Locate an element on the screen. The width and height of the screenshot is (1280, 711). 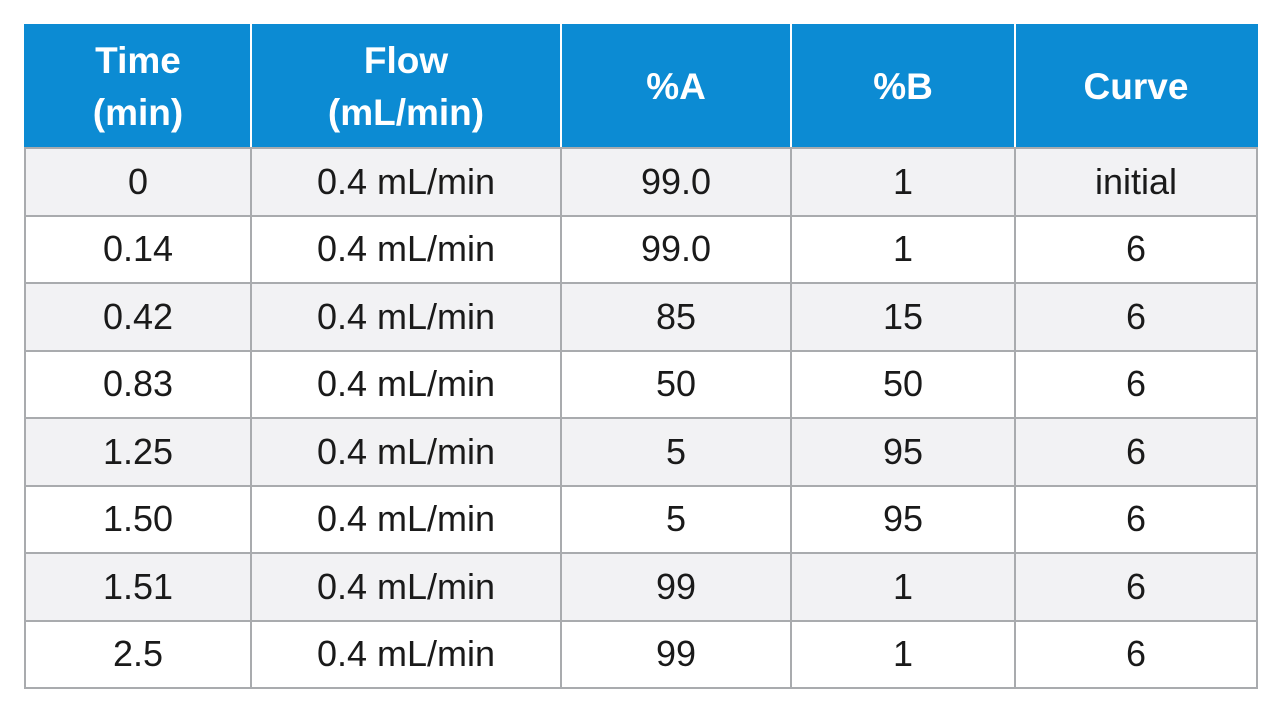
table-row: 1.51 0.4 mL/min 99 1 6 is located at coordinates (641, 587).